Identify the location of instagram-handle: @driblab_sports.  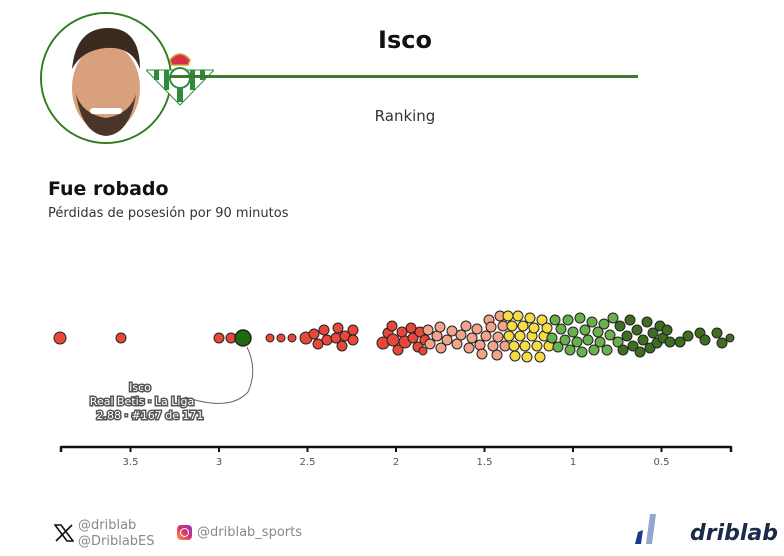
(249, 532).